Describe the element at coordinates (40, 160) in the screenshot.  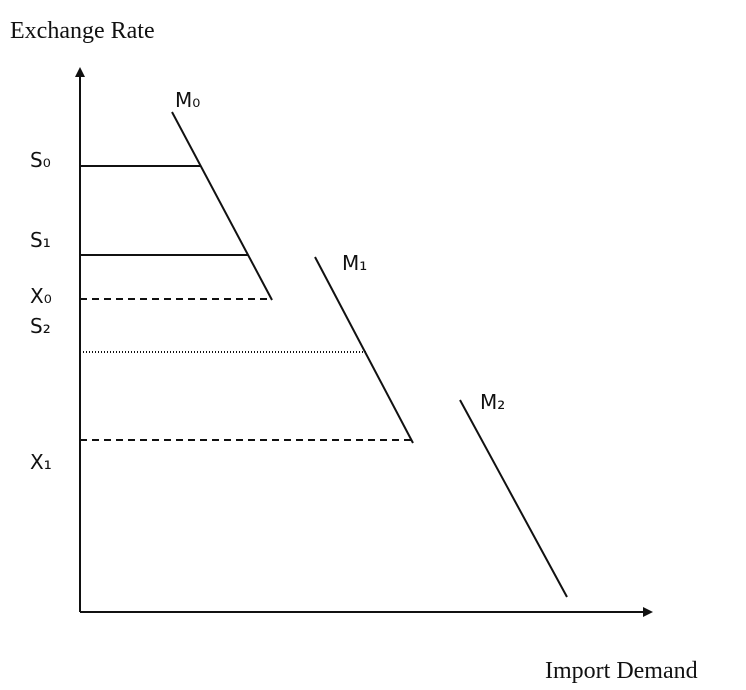
I see `level-label: S₀` at that location.